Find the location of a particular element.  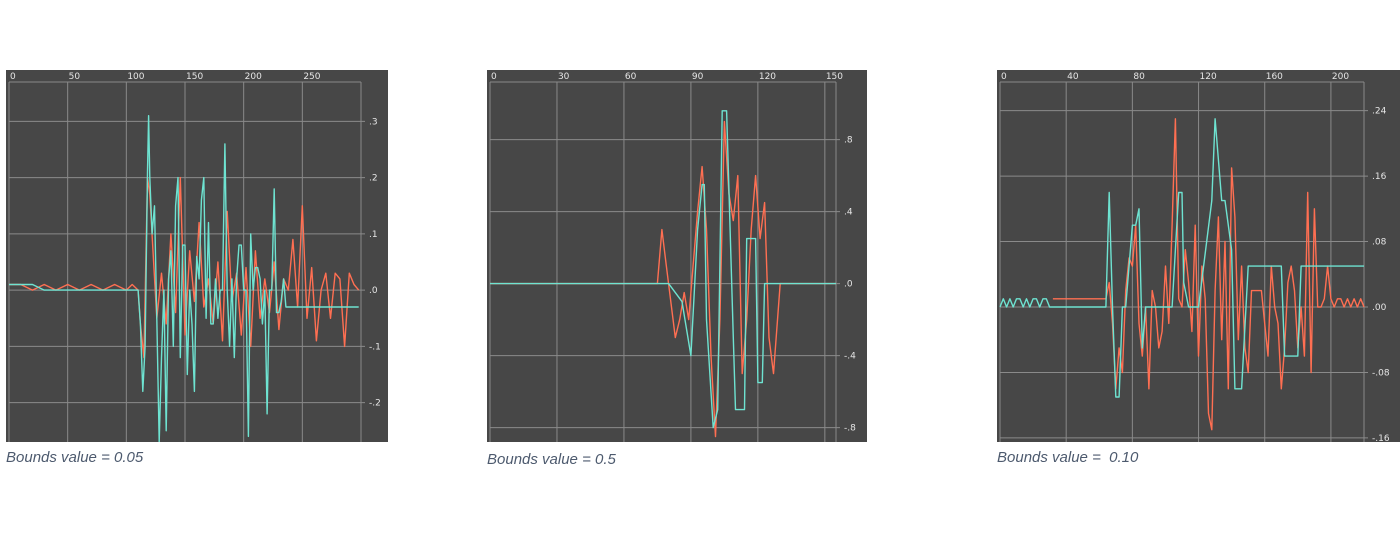

y-tick-label: .3 is located at coordinates (373, 122).